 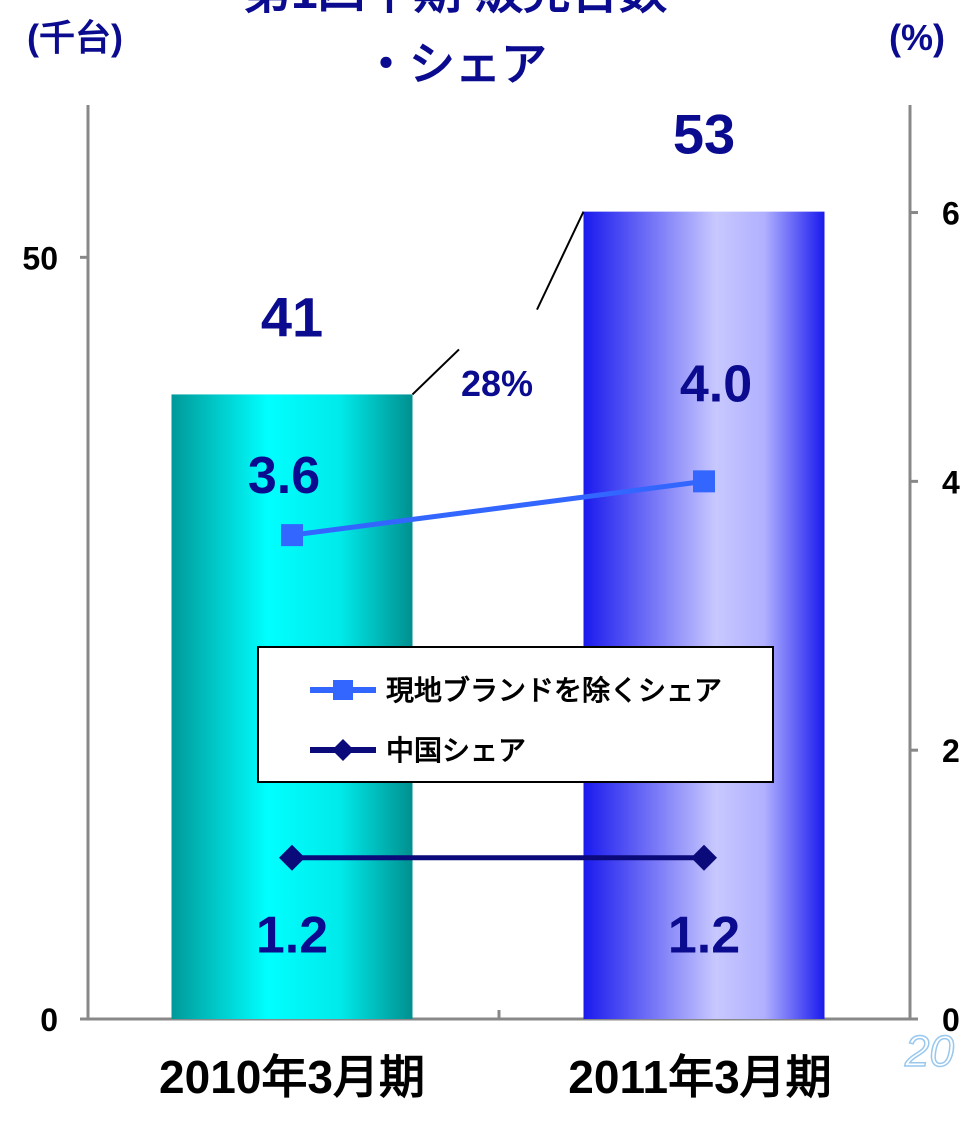 What do you see at coordinates (40, 258) in the screenshot?
I see `left-tick-label: 50` at bounding box center [40, 258].